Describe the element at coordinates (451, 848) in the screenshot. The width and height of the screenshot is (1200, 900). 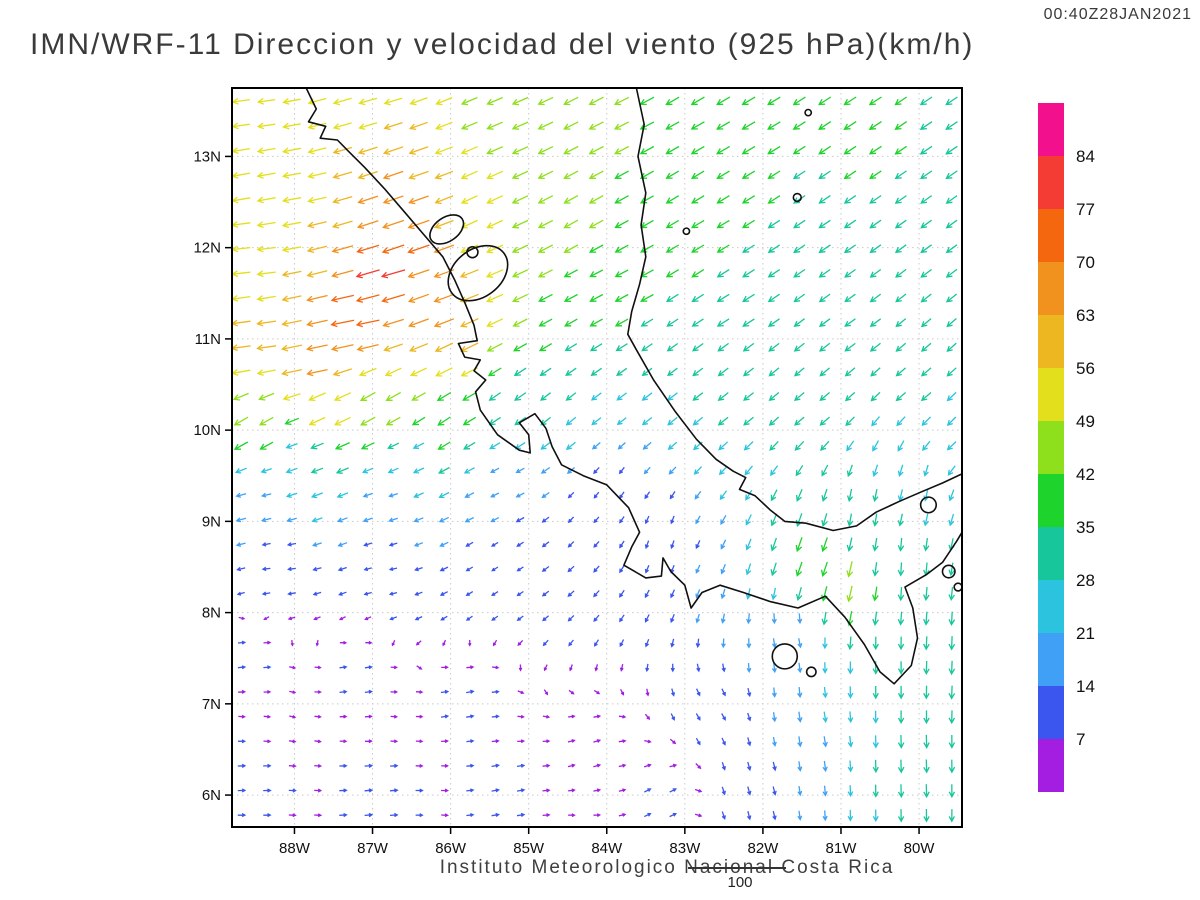
I see `x-tick-label: 86W` at that location.